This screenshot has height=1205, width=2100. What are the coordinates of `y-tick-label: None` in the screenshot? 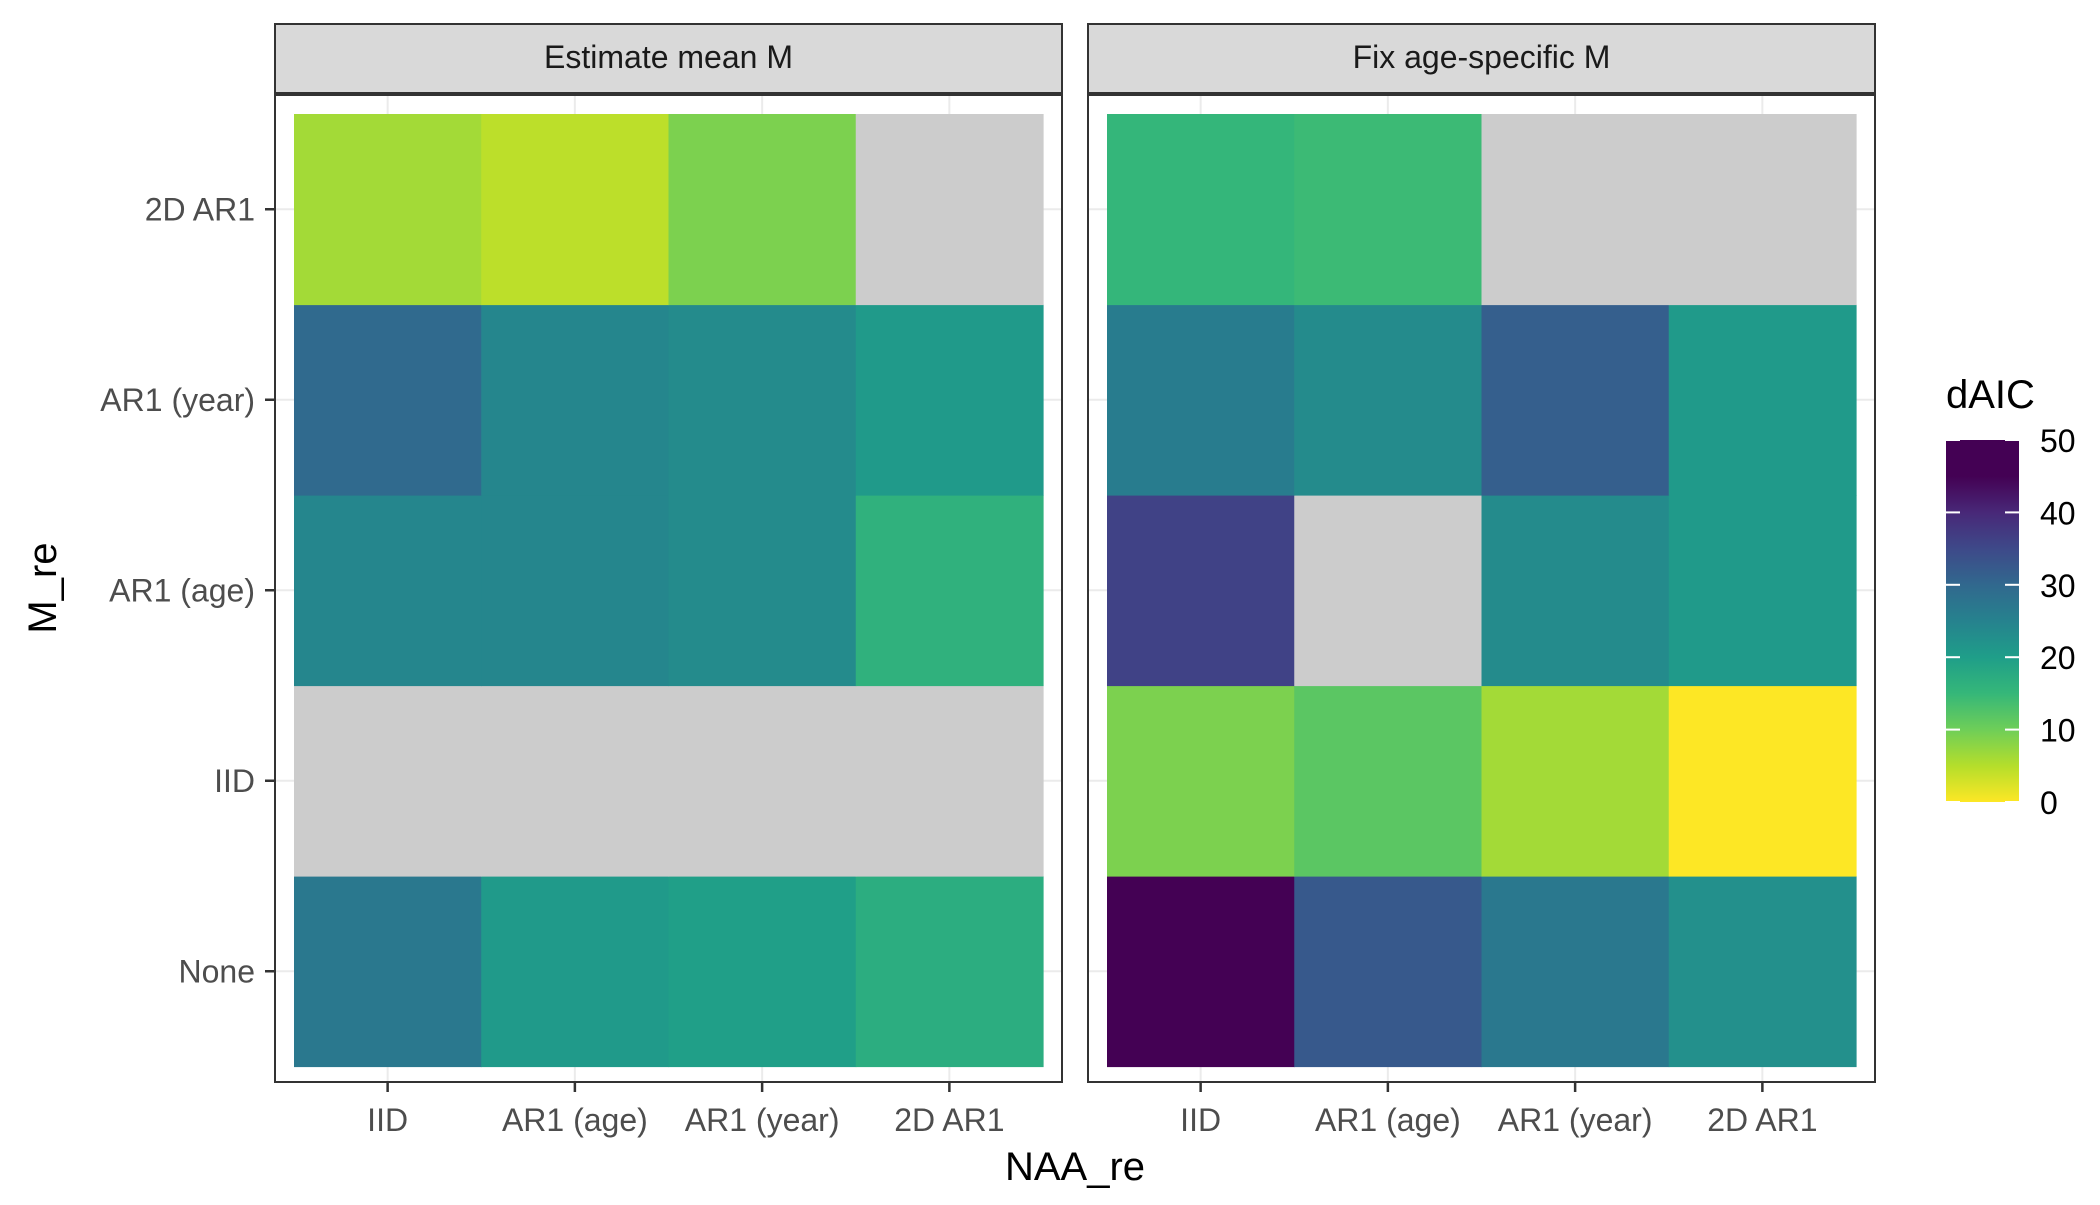 It's located at (217, 971).